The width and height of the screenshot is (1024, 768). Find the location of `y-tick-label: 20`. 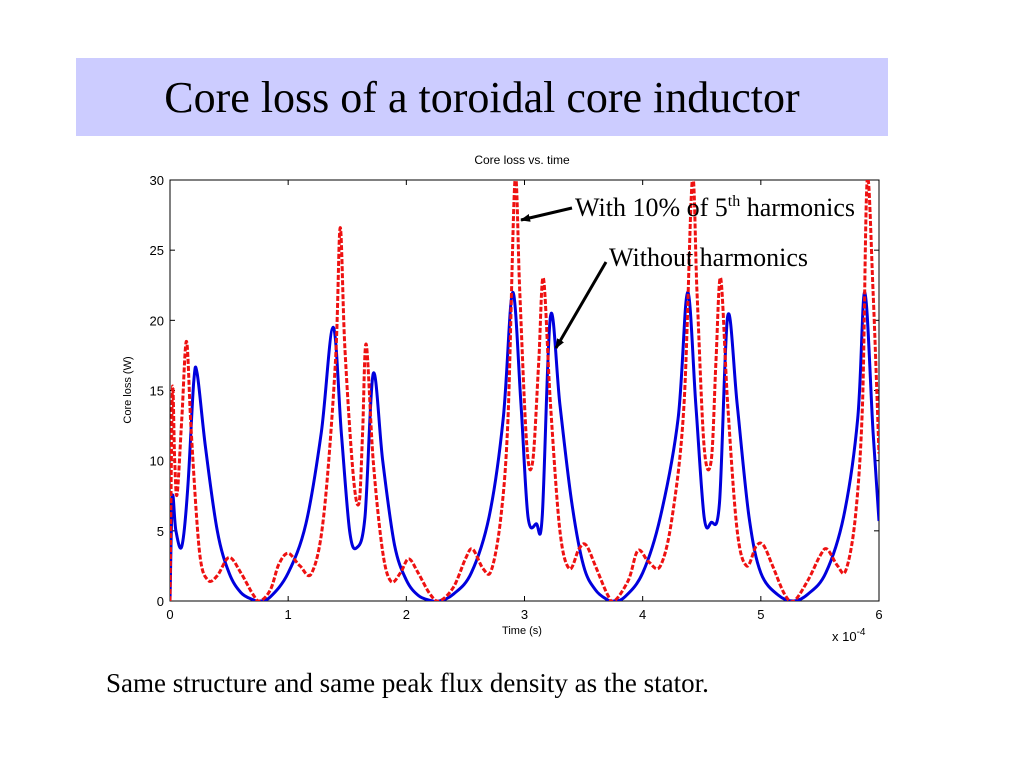

y-tick-label: 20 is located at coordinates (157, 320).